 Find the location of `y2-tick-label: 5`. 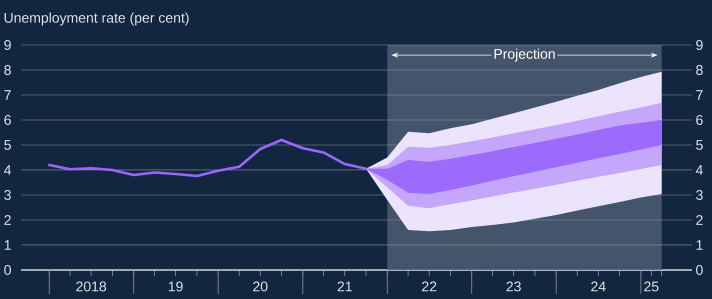

y2-tick-label: 5 is located at coordinates (699, 145).